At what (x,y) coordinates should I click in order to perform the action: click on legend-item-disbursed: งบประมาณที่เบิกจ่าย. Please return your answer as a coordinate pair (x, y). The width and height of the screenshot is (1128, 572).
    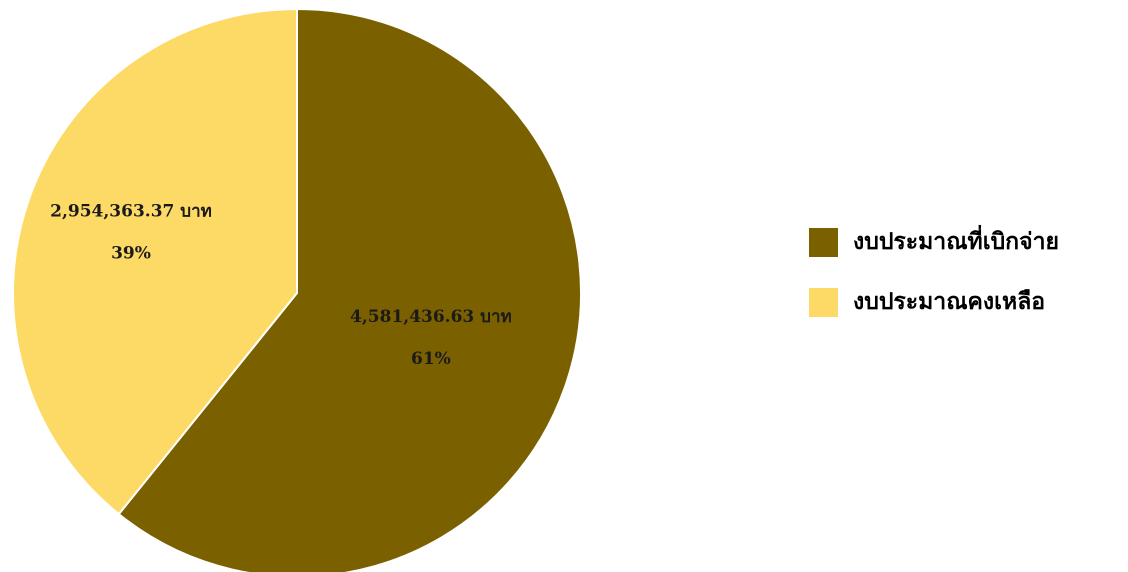
    Looking at the image, I should click on (966, 242).